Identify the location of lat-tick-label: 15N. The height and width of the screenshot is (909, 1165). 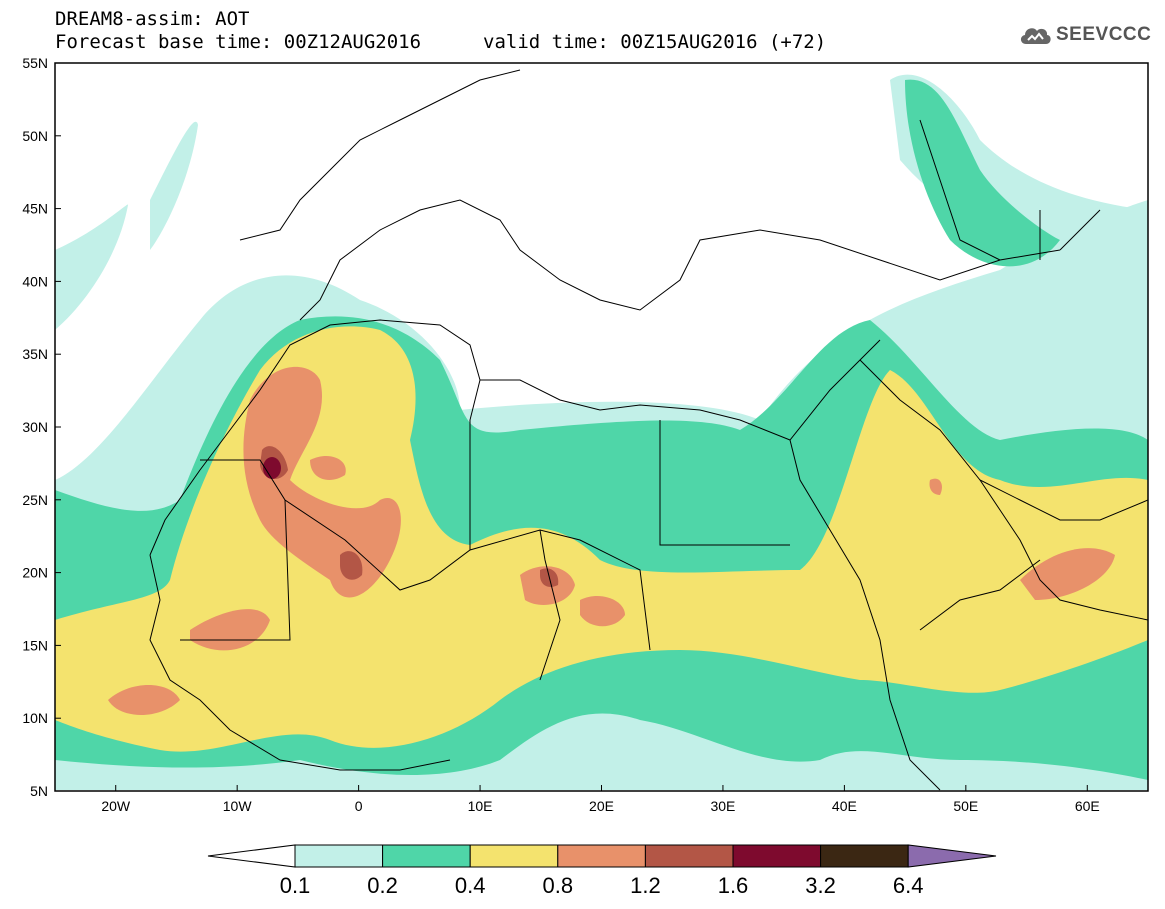
(35, 645).